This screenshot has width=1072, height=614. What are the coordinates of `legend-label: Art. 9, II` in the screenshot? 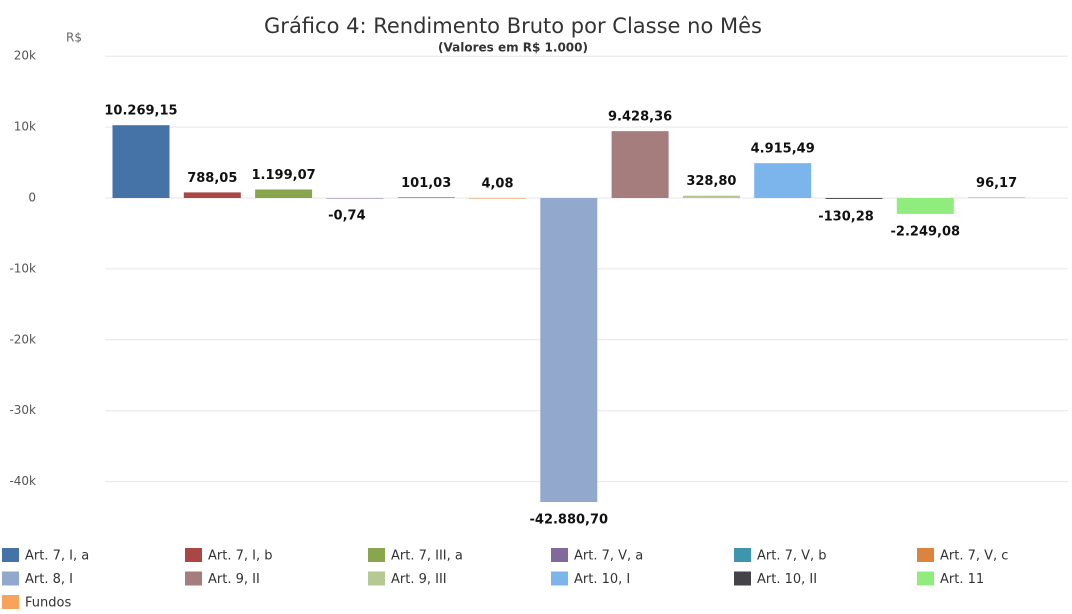 It's located at (234, 579).